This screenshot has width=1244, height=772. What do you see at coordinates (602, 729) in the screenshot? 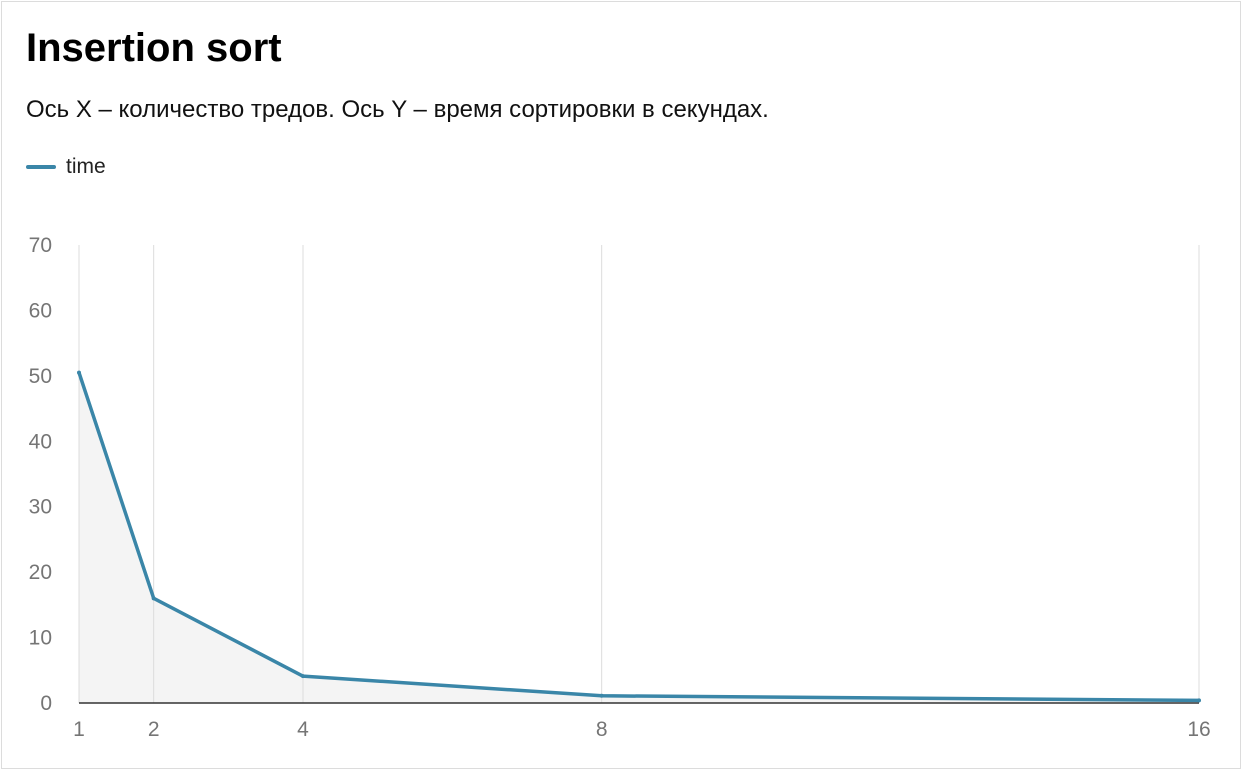
I see `x-tick-label-8: 8` at bounding box center [602, 729].